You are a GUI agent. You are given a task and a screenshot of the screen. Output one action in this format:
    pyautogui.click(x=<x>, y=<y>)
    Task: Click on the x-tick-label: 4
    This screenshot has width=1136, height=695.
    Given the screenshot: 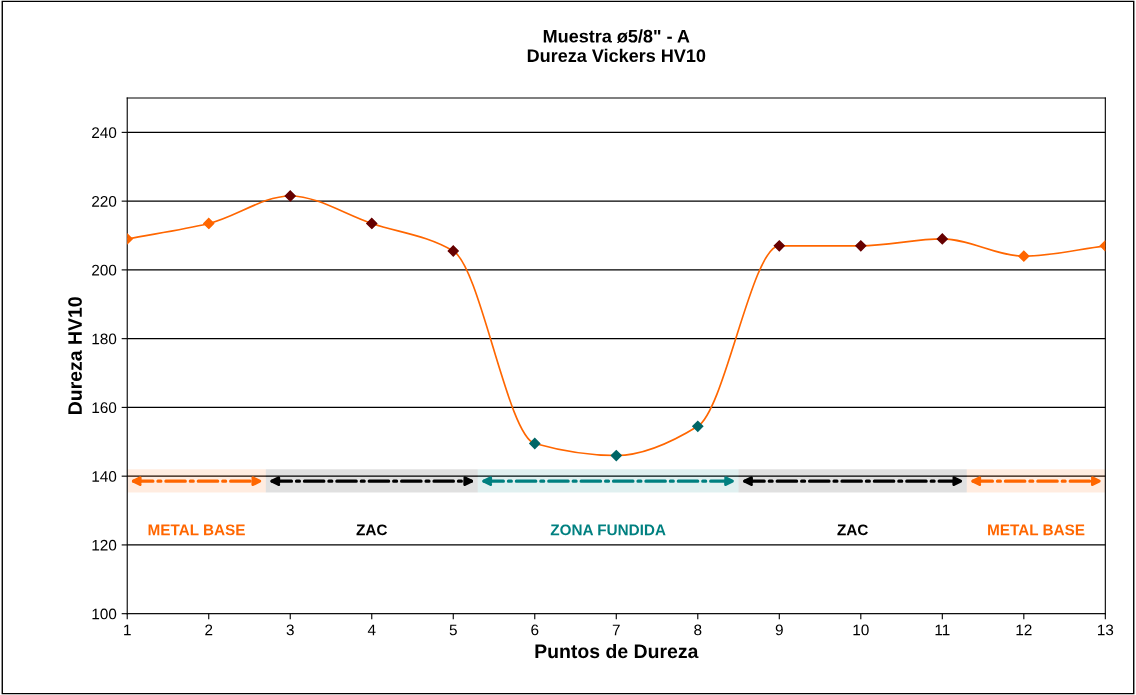 What is the action you would take?
    pyautogui.click(x=371, y=630)
    